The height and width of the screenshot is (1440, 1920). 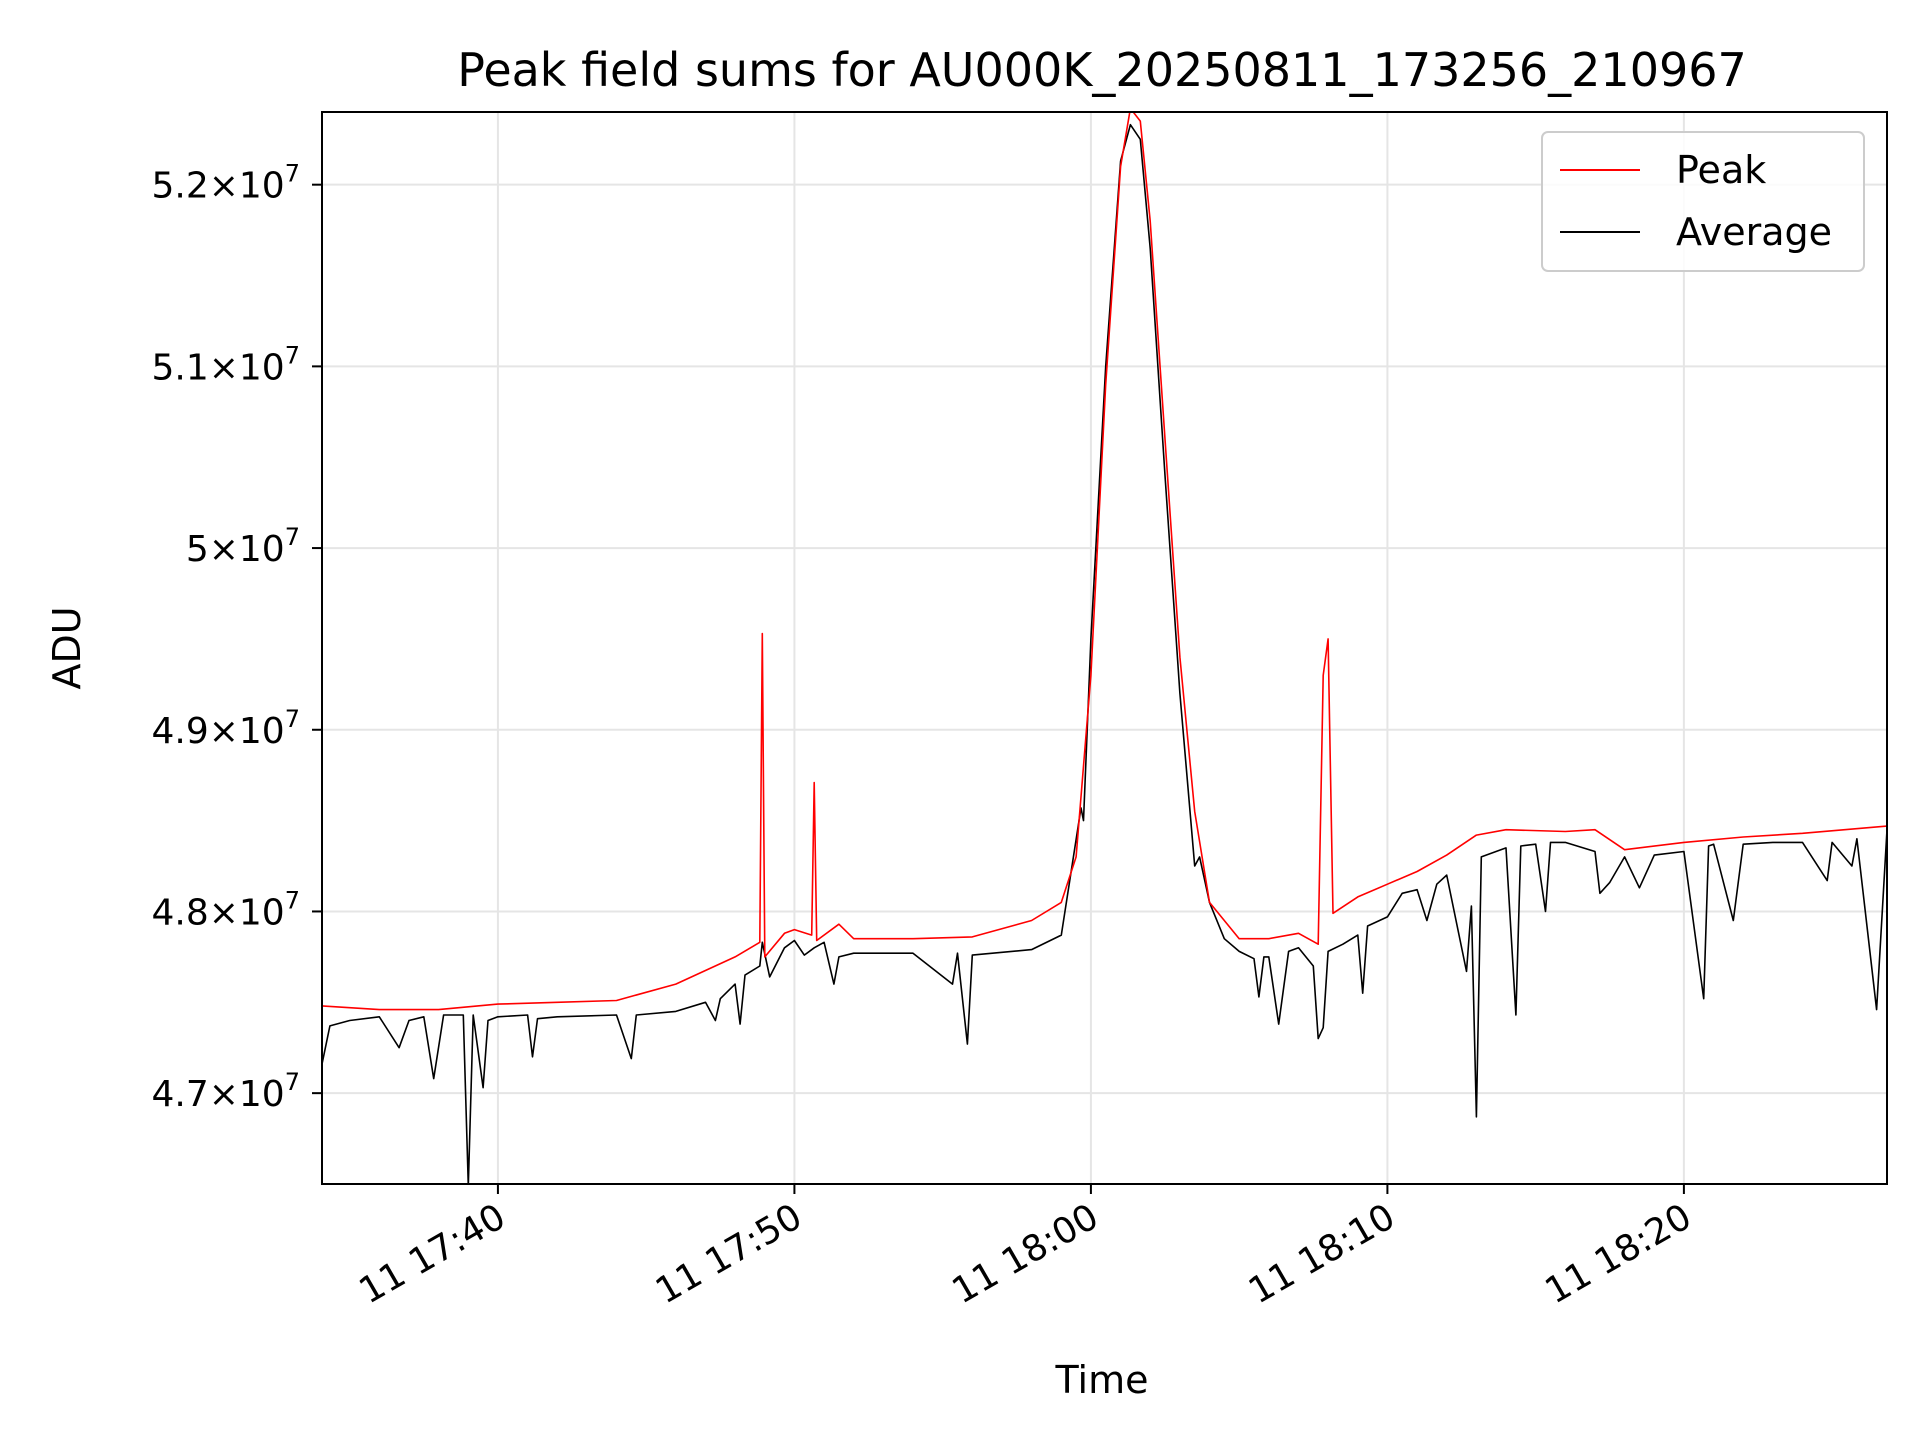 I want to click on x-tick-label: 11 18:20, so click(x=1618, y=1254).